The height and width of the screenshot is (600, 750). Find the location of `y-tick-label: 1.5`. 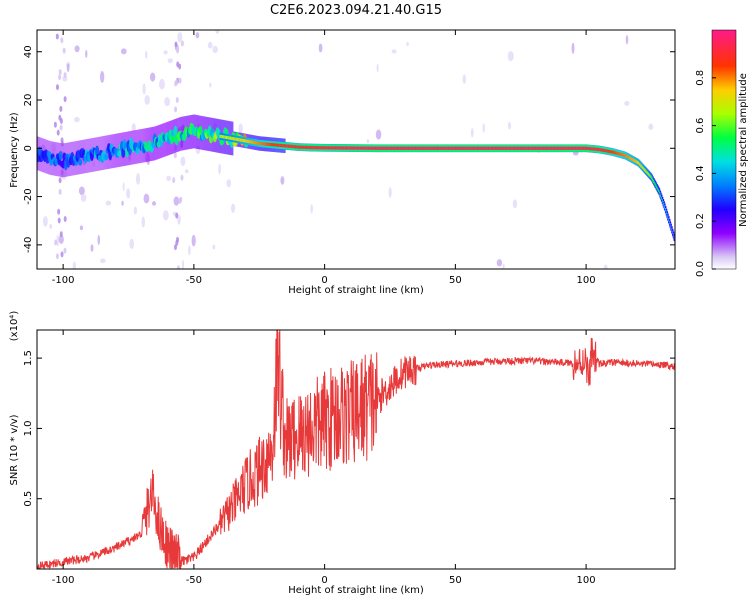

y-tick-label: 1.5 is located at coordinates (28, 358).